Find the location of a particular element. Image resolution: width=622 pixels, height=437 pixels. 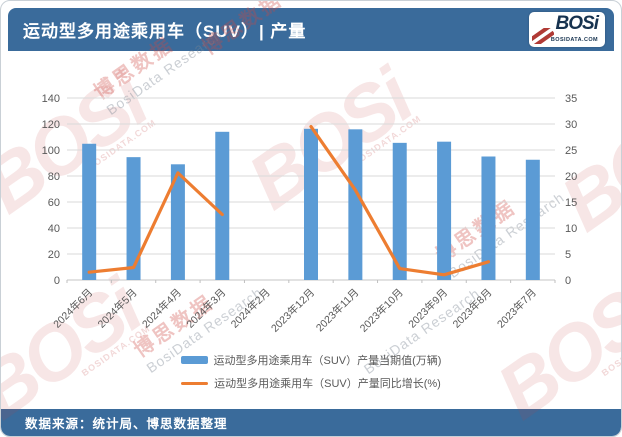

bar-2023年10月 is located at coordinates (399, 211).